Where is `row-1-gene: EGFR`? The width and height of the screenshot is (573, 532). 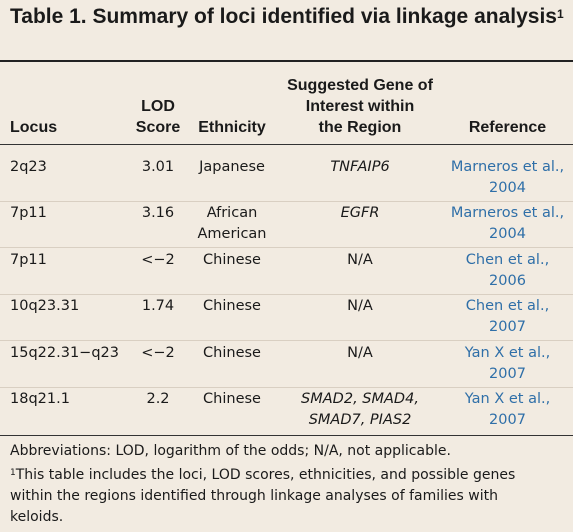
row-1-gene: EGFR is located at coordinates (360, 213).